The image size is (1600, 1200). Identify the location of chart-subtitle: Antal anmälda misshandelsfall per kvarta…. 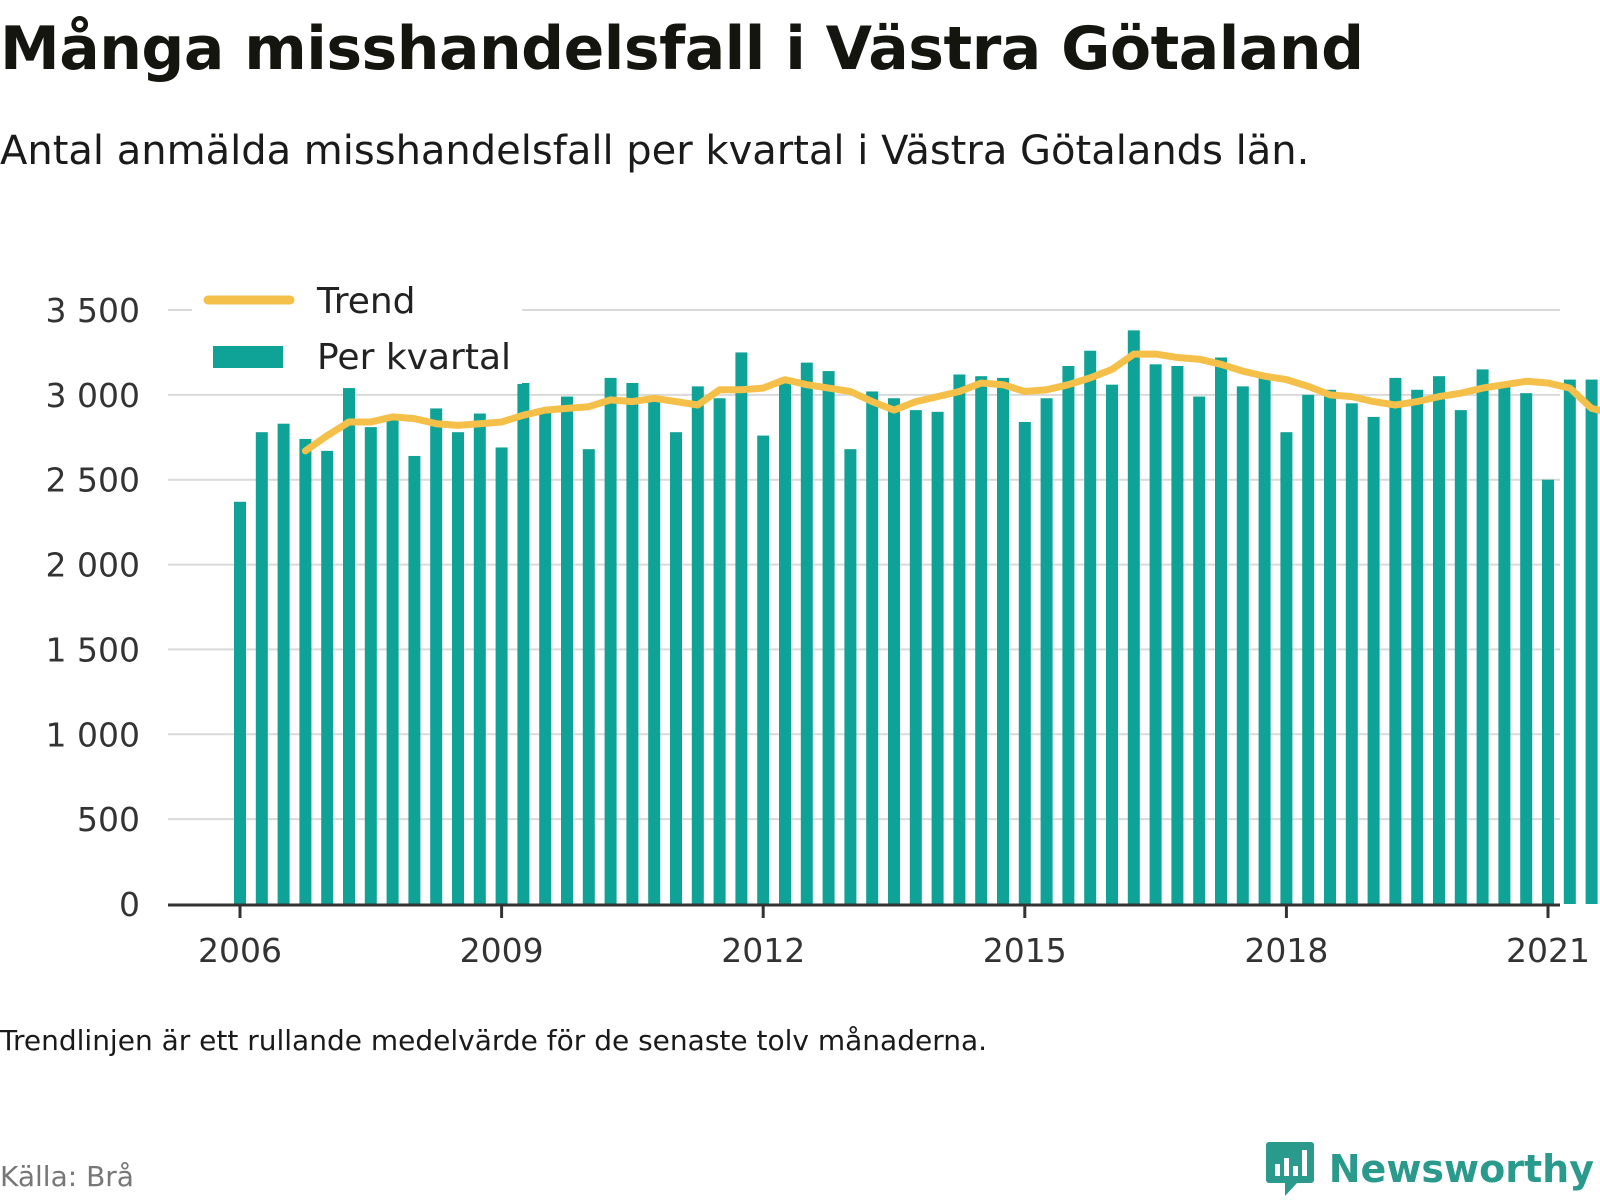
(655, 151).